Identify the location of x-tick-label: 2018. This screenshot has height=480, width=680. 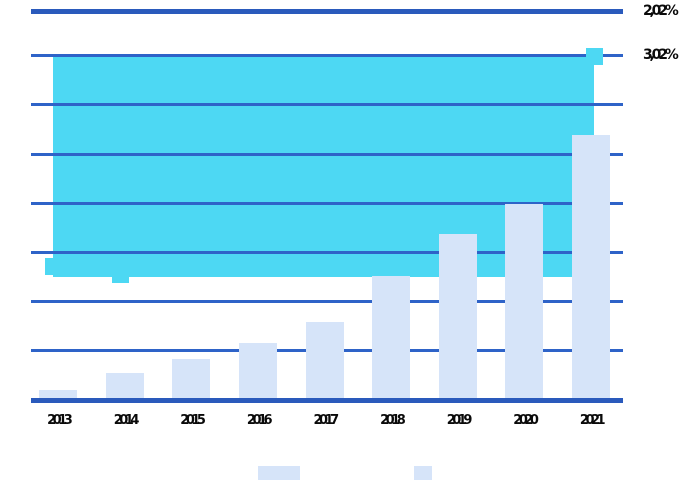
(393, 420).